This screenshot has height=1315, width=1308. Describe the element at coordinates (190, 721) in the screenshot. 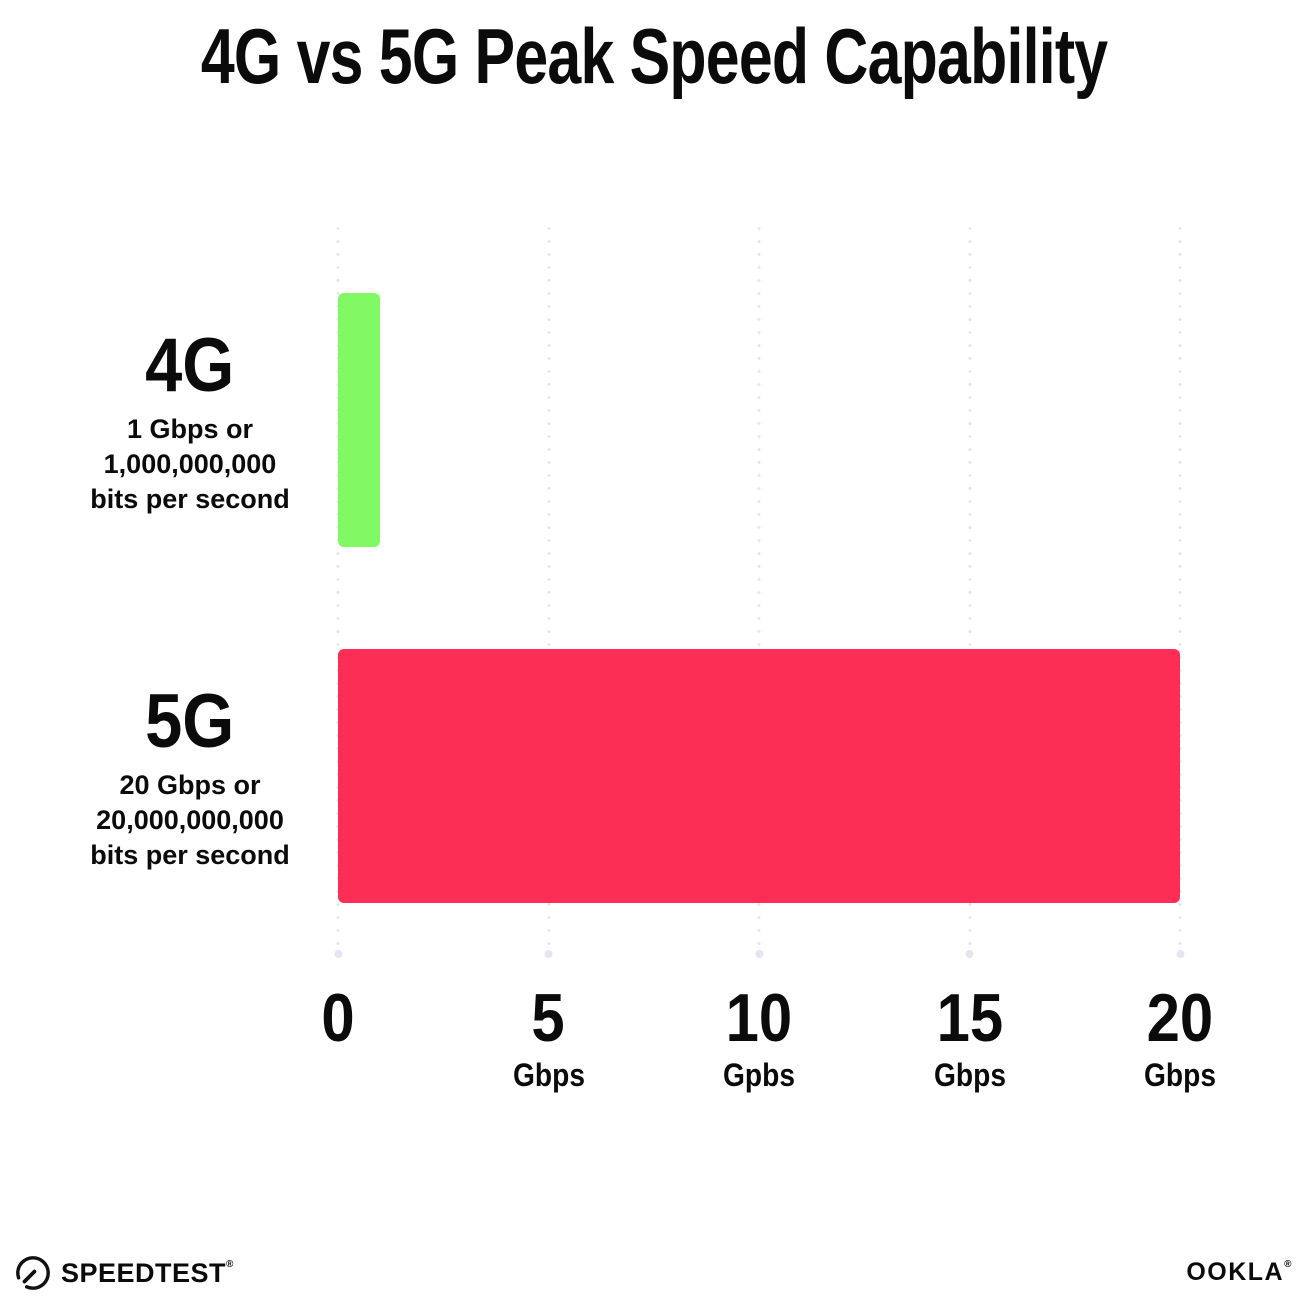

I see `category-name-5g: 5G` at that location.